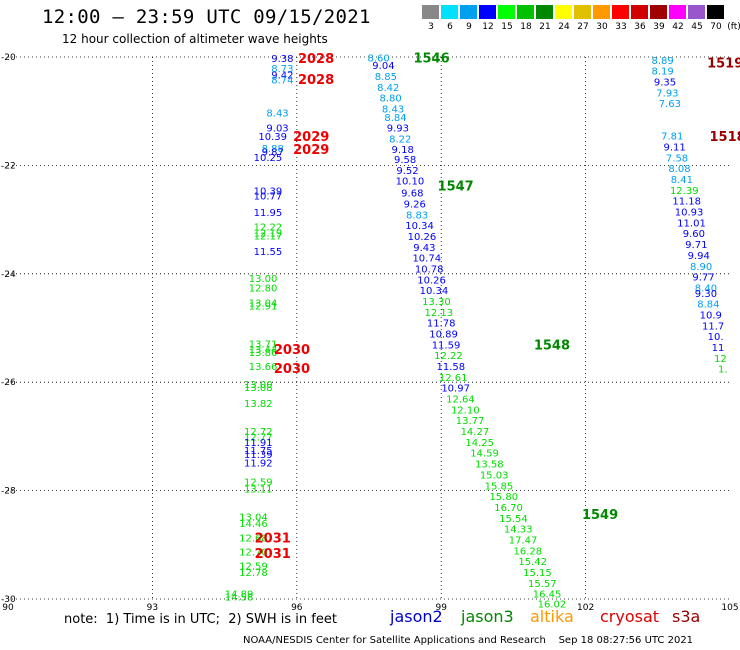 This screenshot has width=740, height=650. Describe the element at coordinates (8, 166) in the screenshot. I see `y-tick-label: -22` at that location.